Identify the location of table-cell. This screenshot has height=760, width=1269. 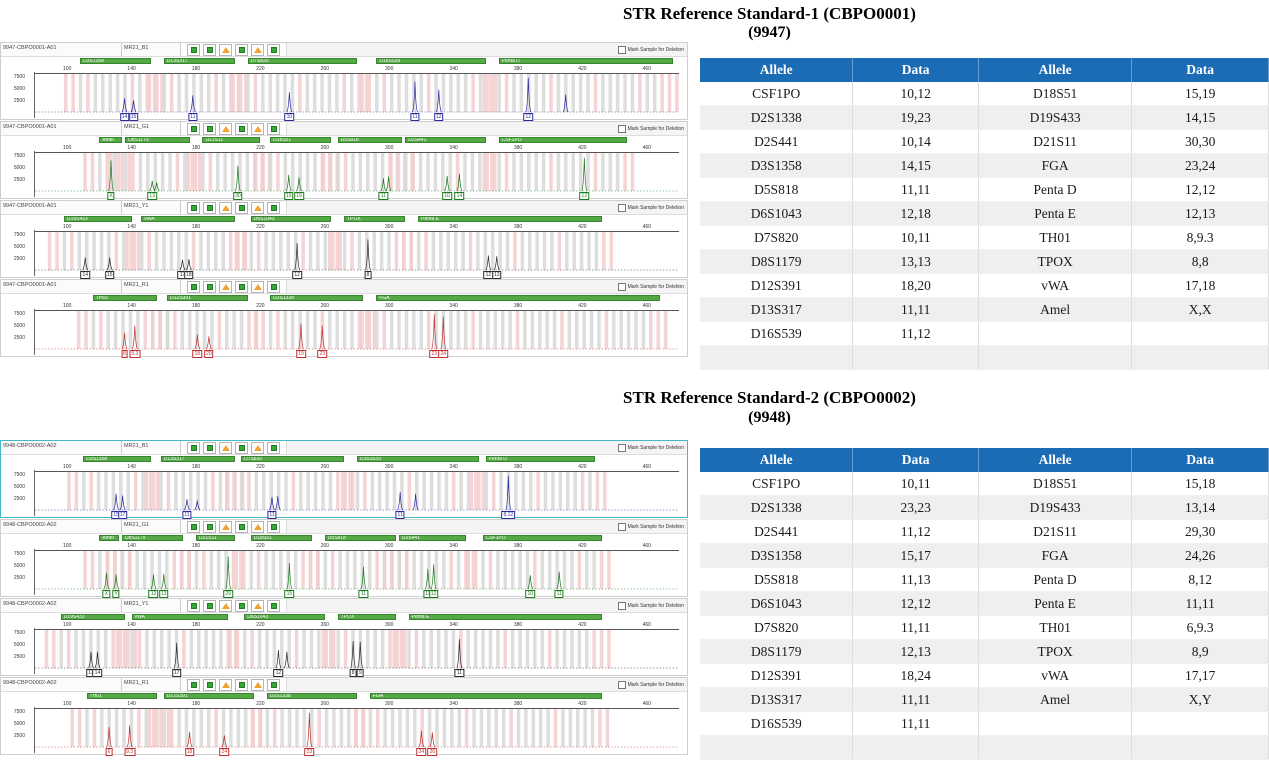
(777, 357).